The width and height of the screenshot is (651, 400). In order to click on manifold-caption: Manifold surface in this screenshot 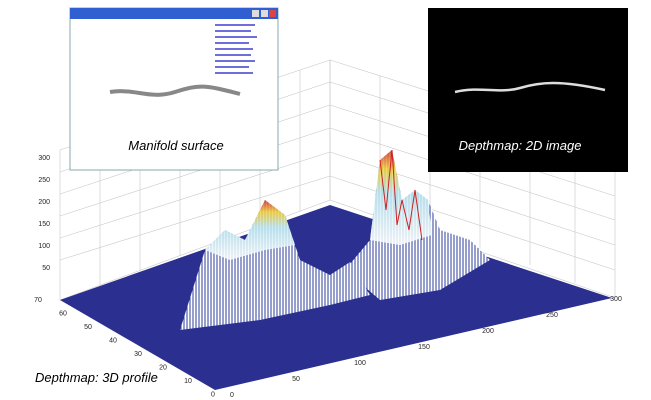, I will do `click(175, 145)`.